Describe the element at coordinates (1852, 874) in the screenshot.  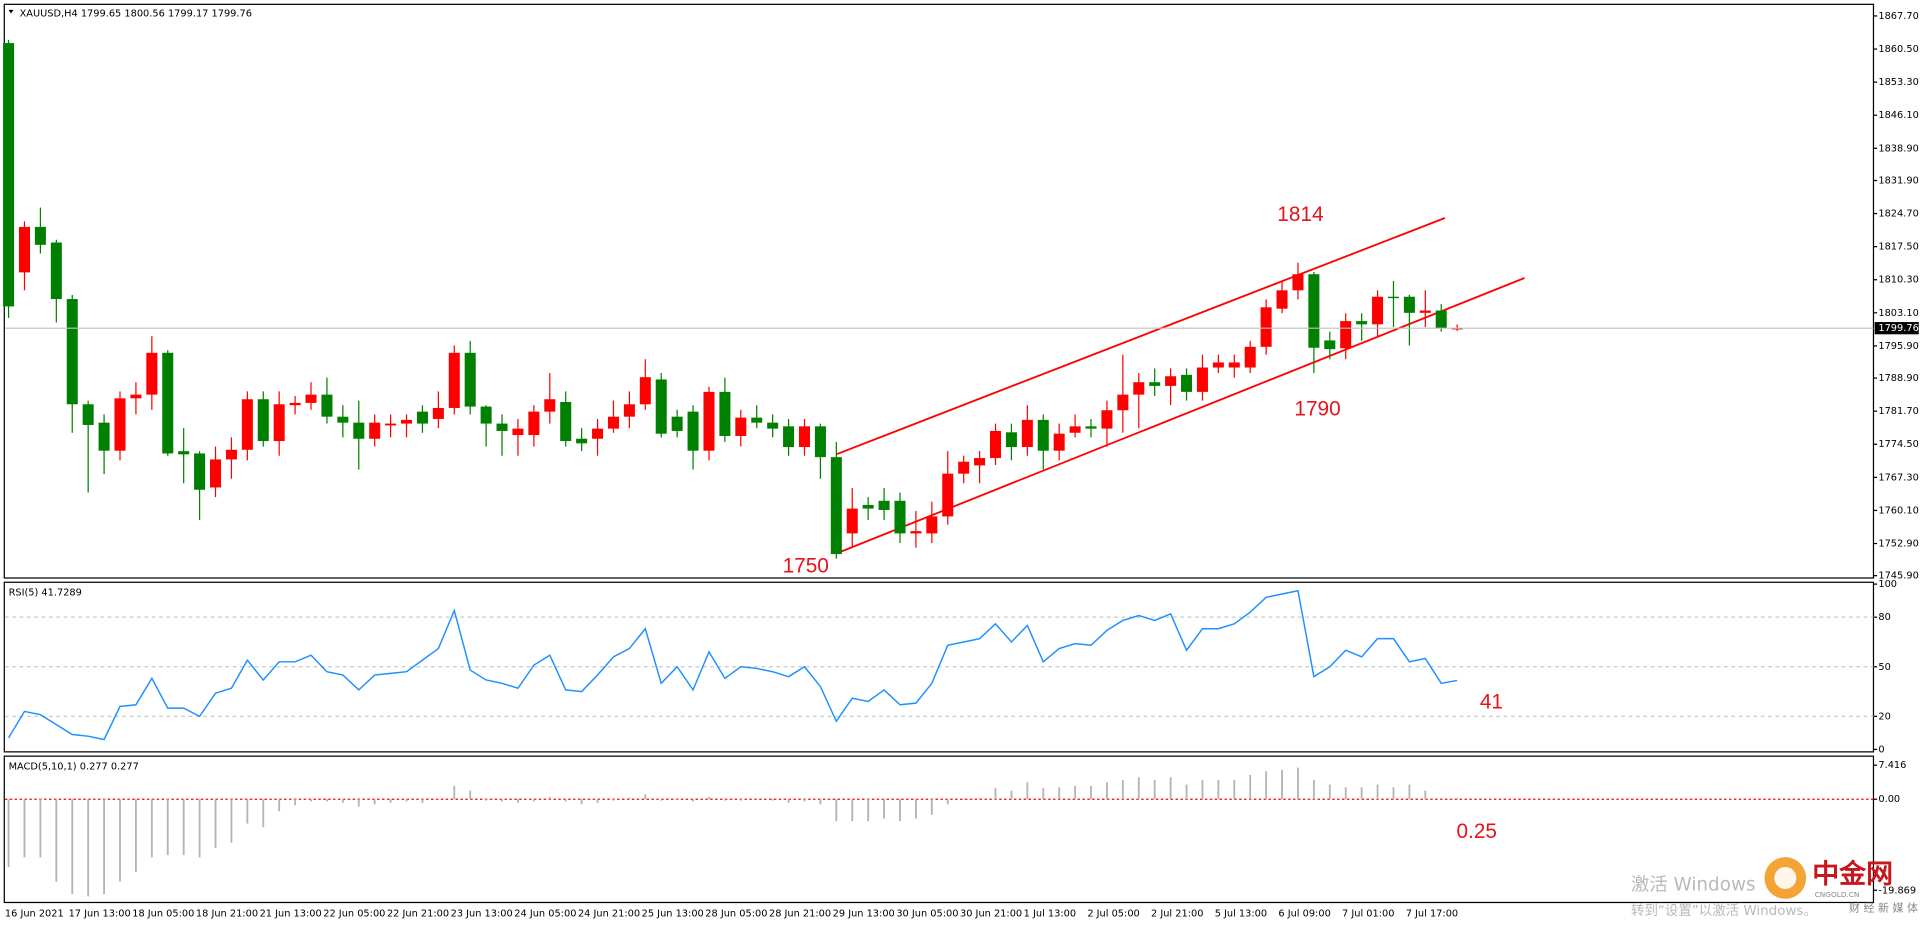
I see `logo-text: 中金网` at that location.